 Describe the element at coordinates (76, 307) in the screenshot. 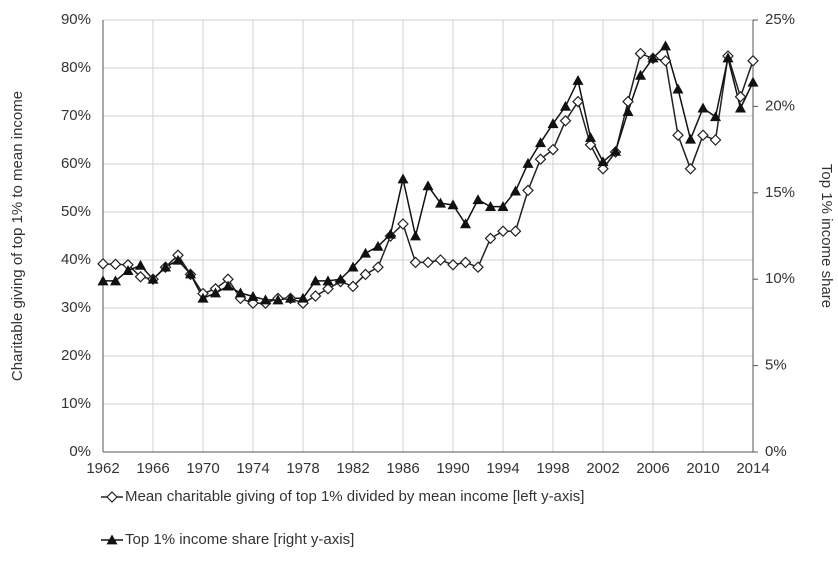

I see `y-tick-label: 30%` at that location.